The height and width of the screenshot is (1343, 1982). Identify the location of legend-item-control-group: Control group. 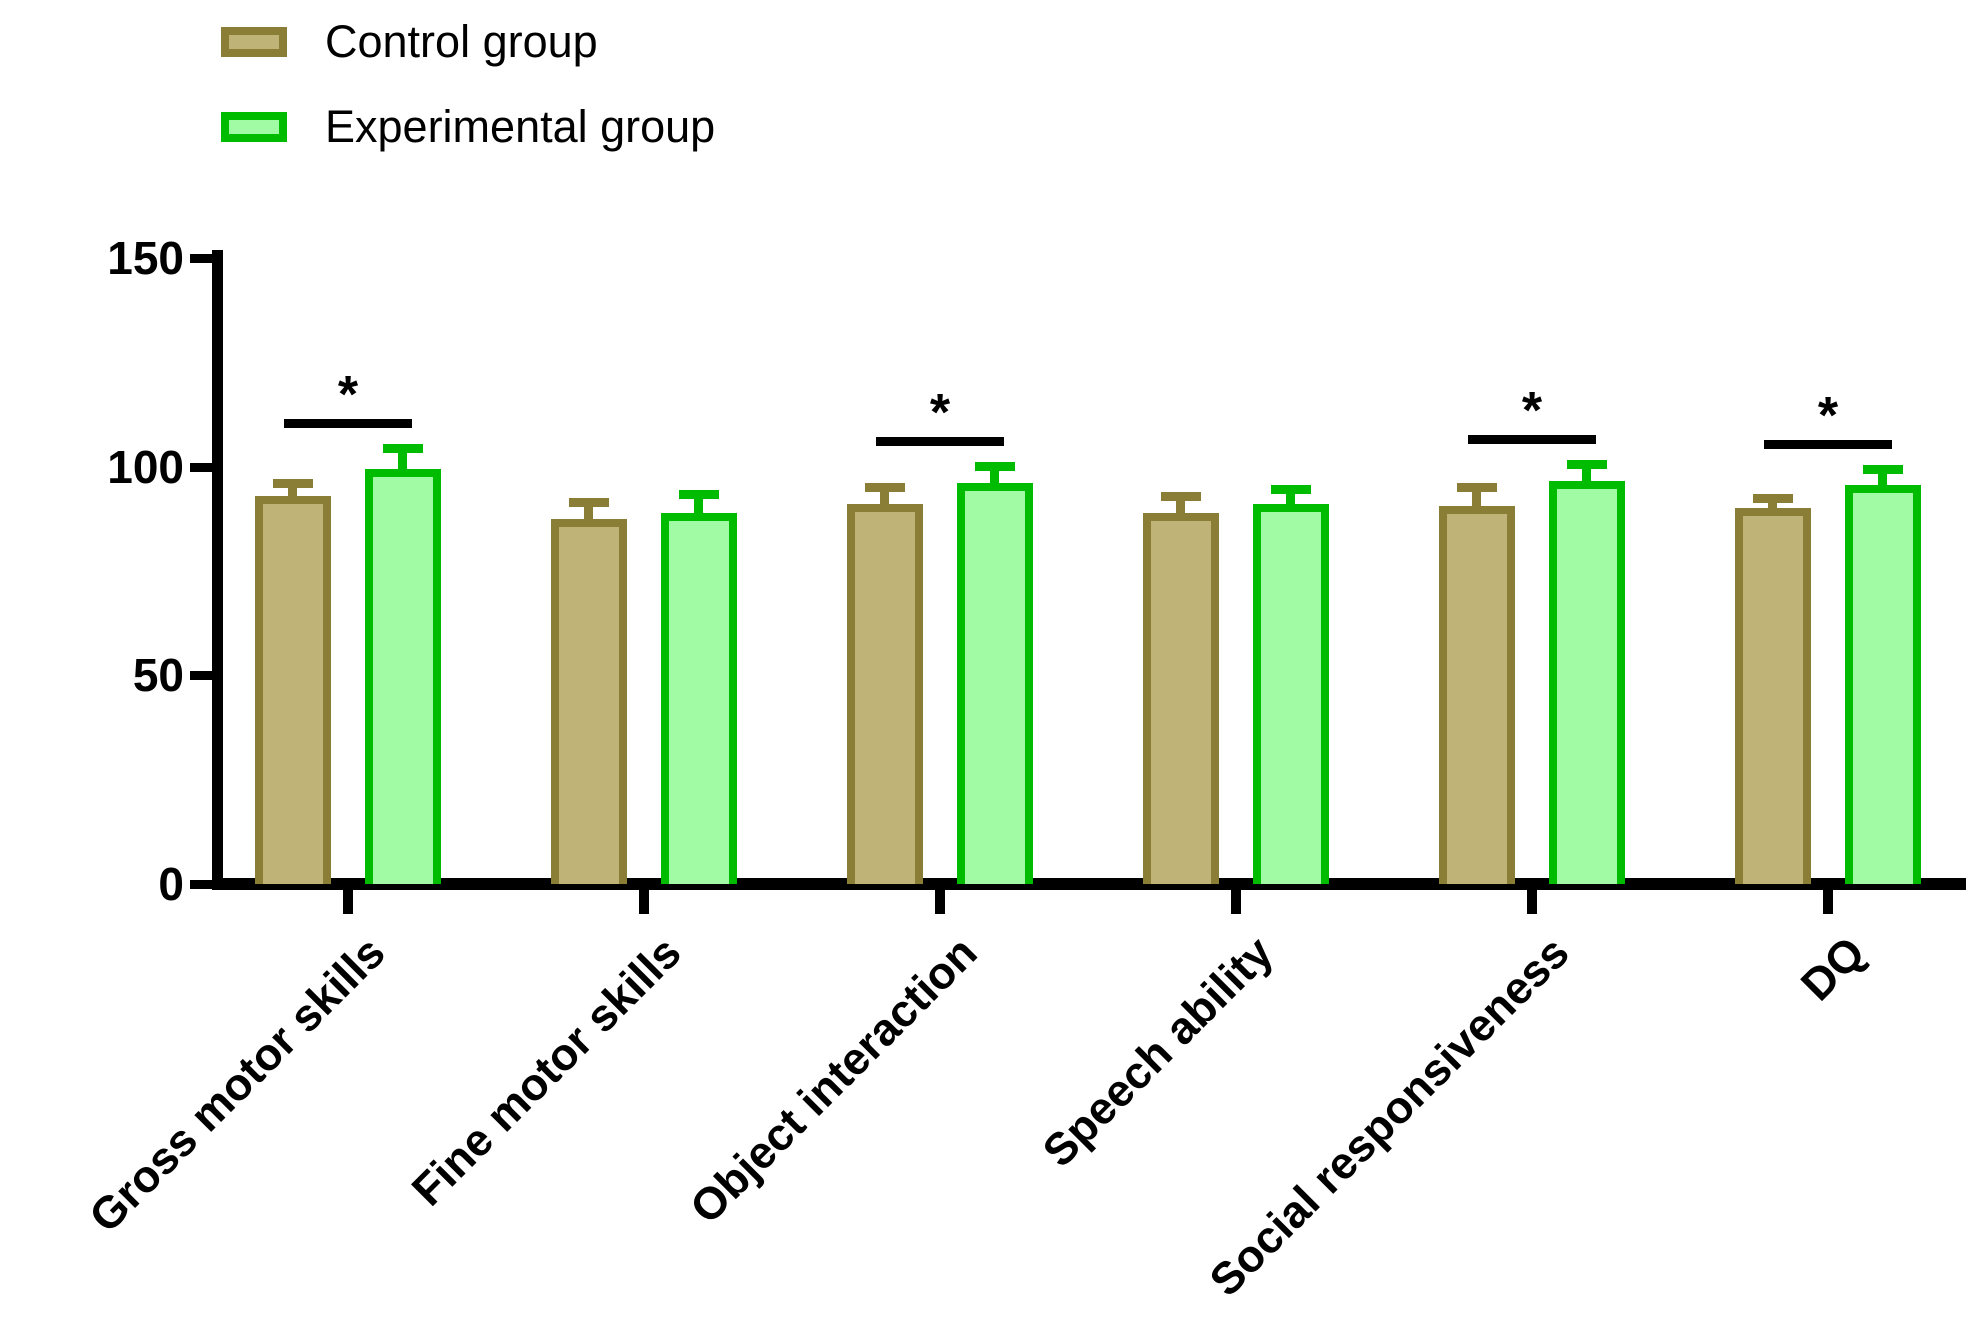
(409, 42).